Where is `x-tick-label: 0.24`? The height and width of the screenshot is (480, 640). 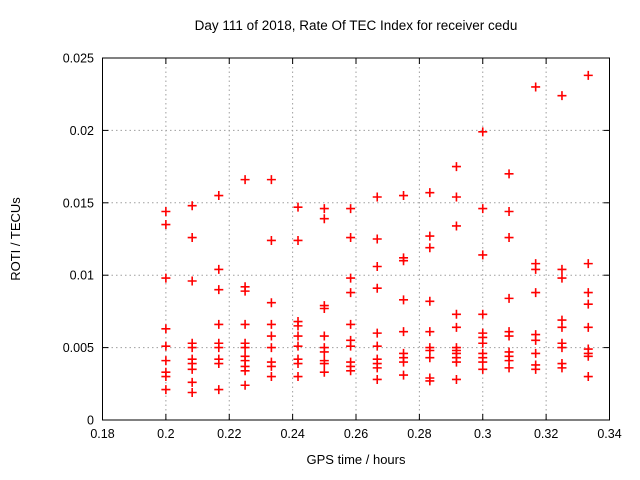 x-tick-label: 0.24 is located at coordinates (292, 434).